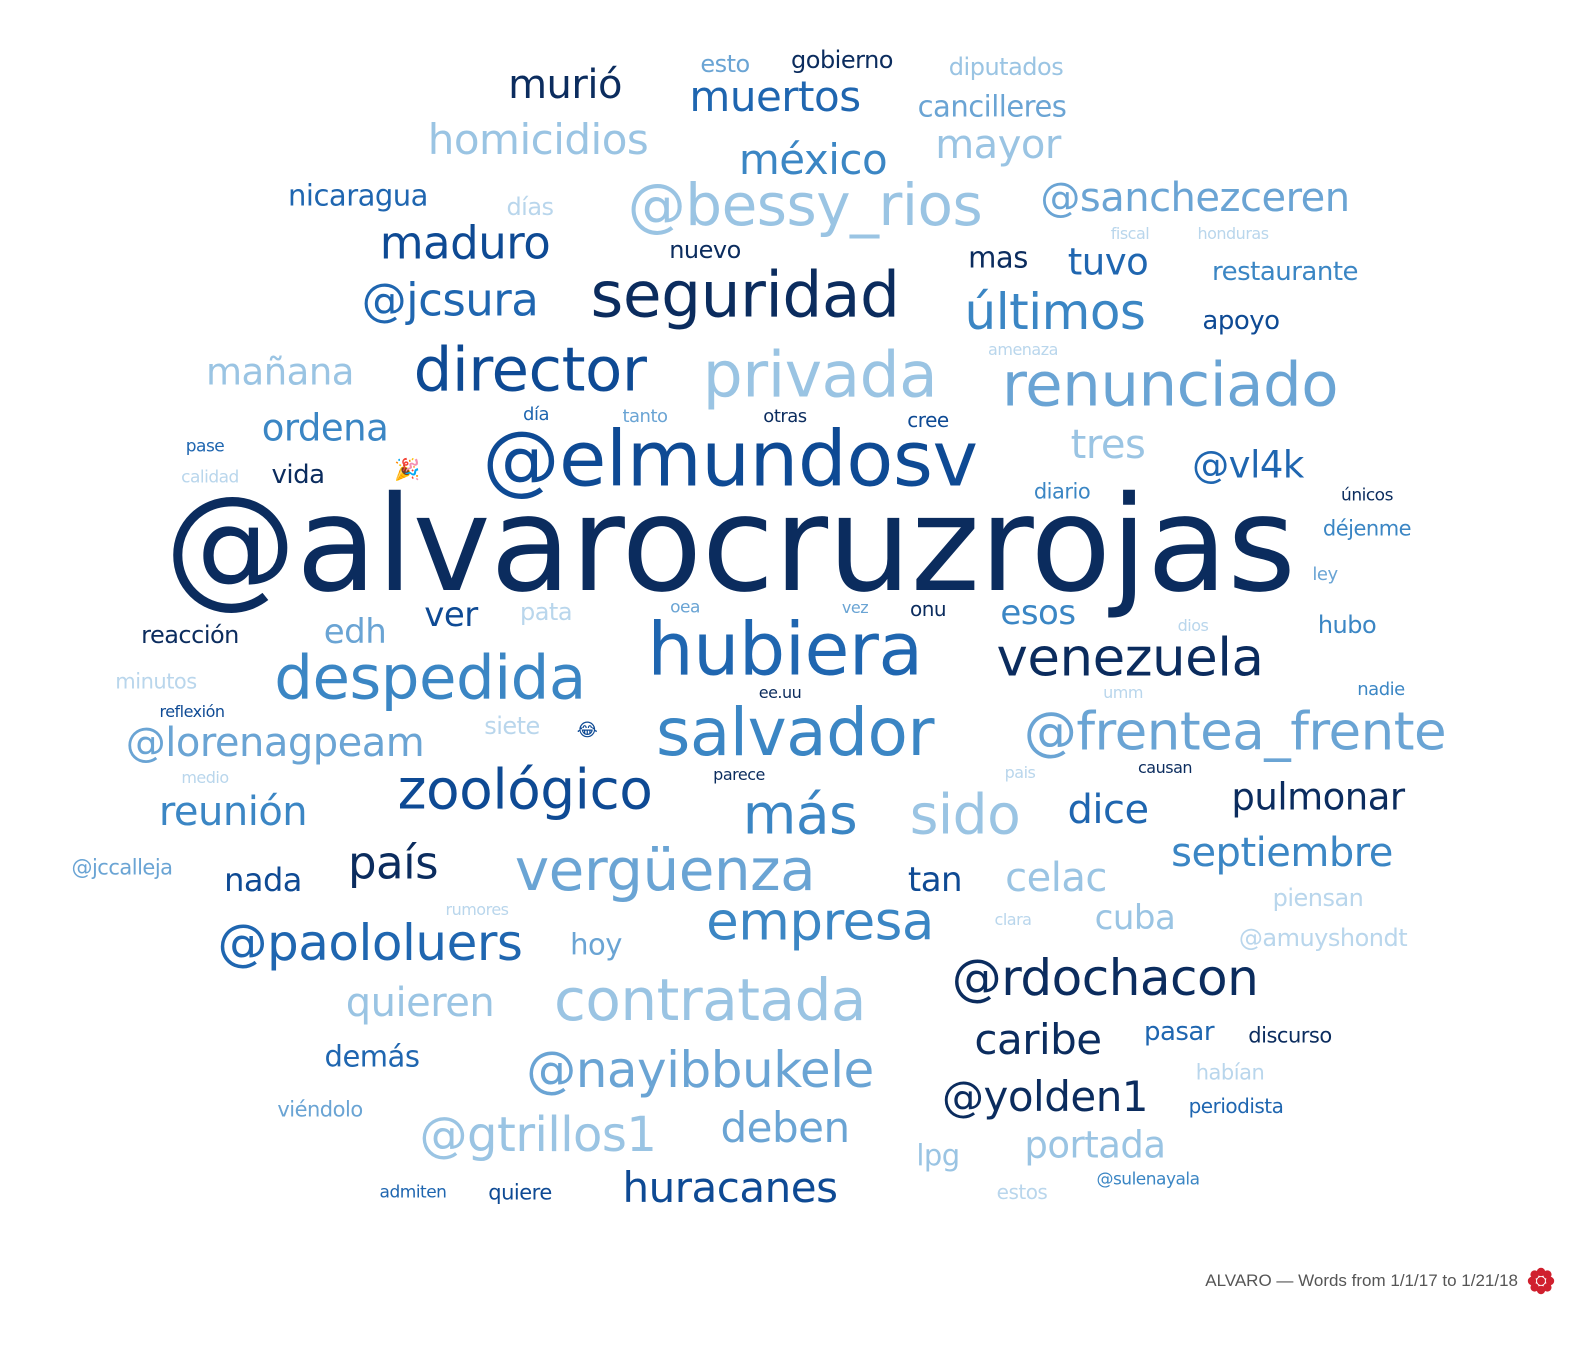 This screenshot has height=1346, width=1580. Describe the element at coordinates (520, 1192) in the screenshot. I see `cloud-word: quiere` at that location.